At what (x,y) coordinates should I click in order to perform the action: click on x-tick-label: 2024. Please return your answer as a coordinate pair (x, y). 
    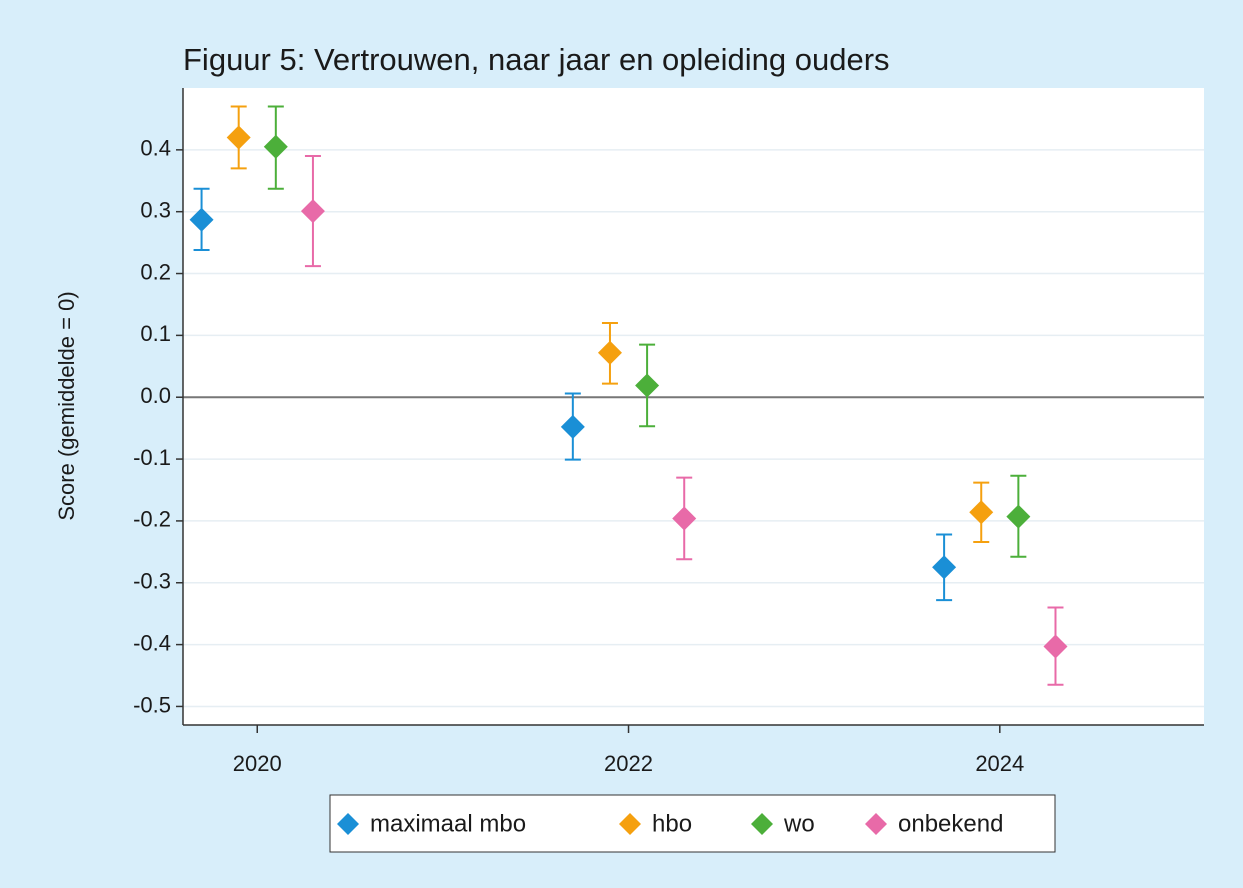
    Looking at the image, I should click on (999, 763).